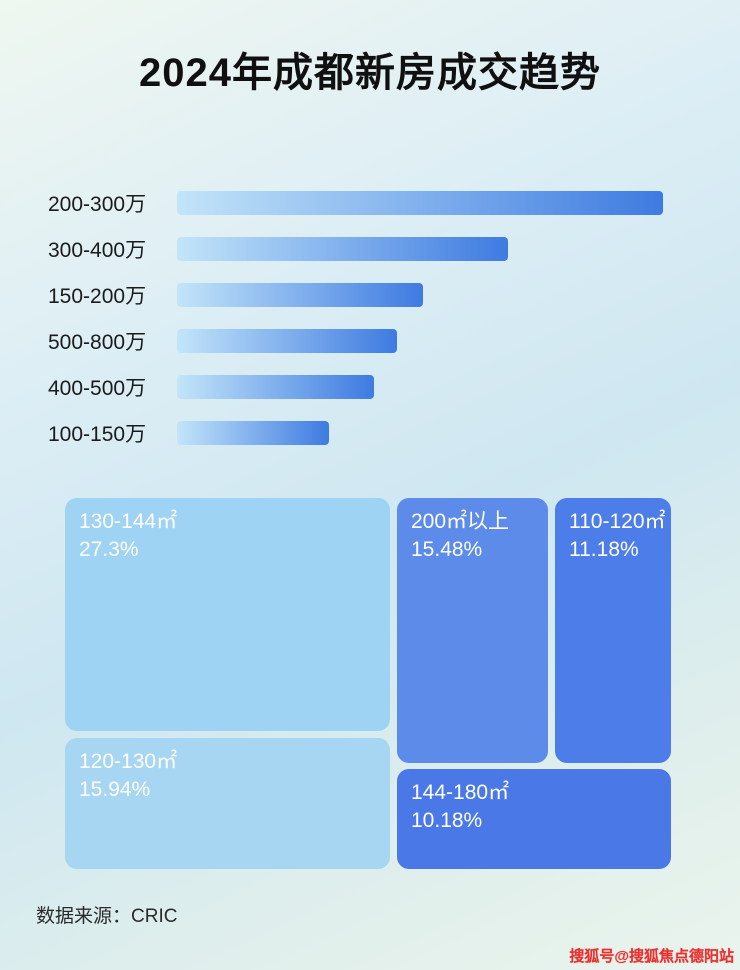 Image resolution: width=740 pixels, height=970 pixels. I want to click on bar-row: 300-400万, so click(394, 249).